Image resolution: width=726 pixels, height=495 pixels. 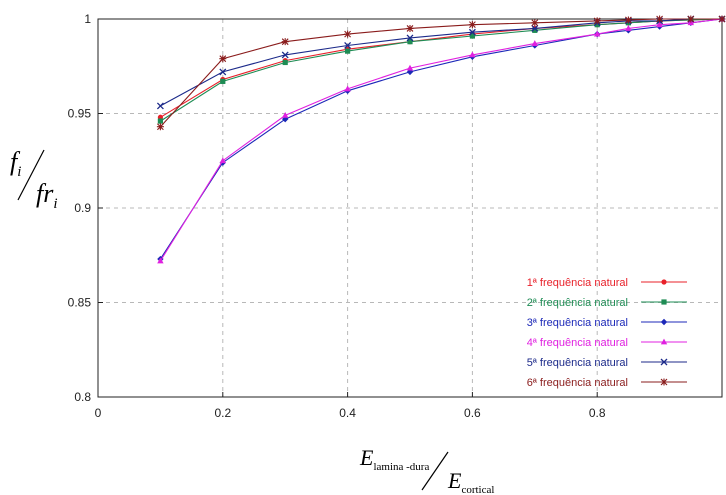 I want to click on x-tick-label: 0.8, so click(x=597, y=413).